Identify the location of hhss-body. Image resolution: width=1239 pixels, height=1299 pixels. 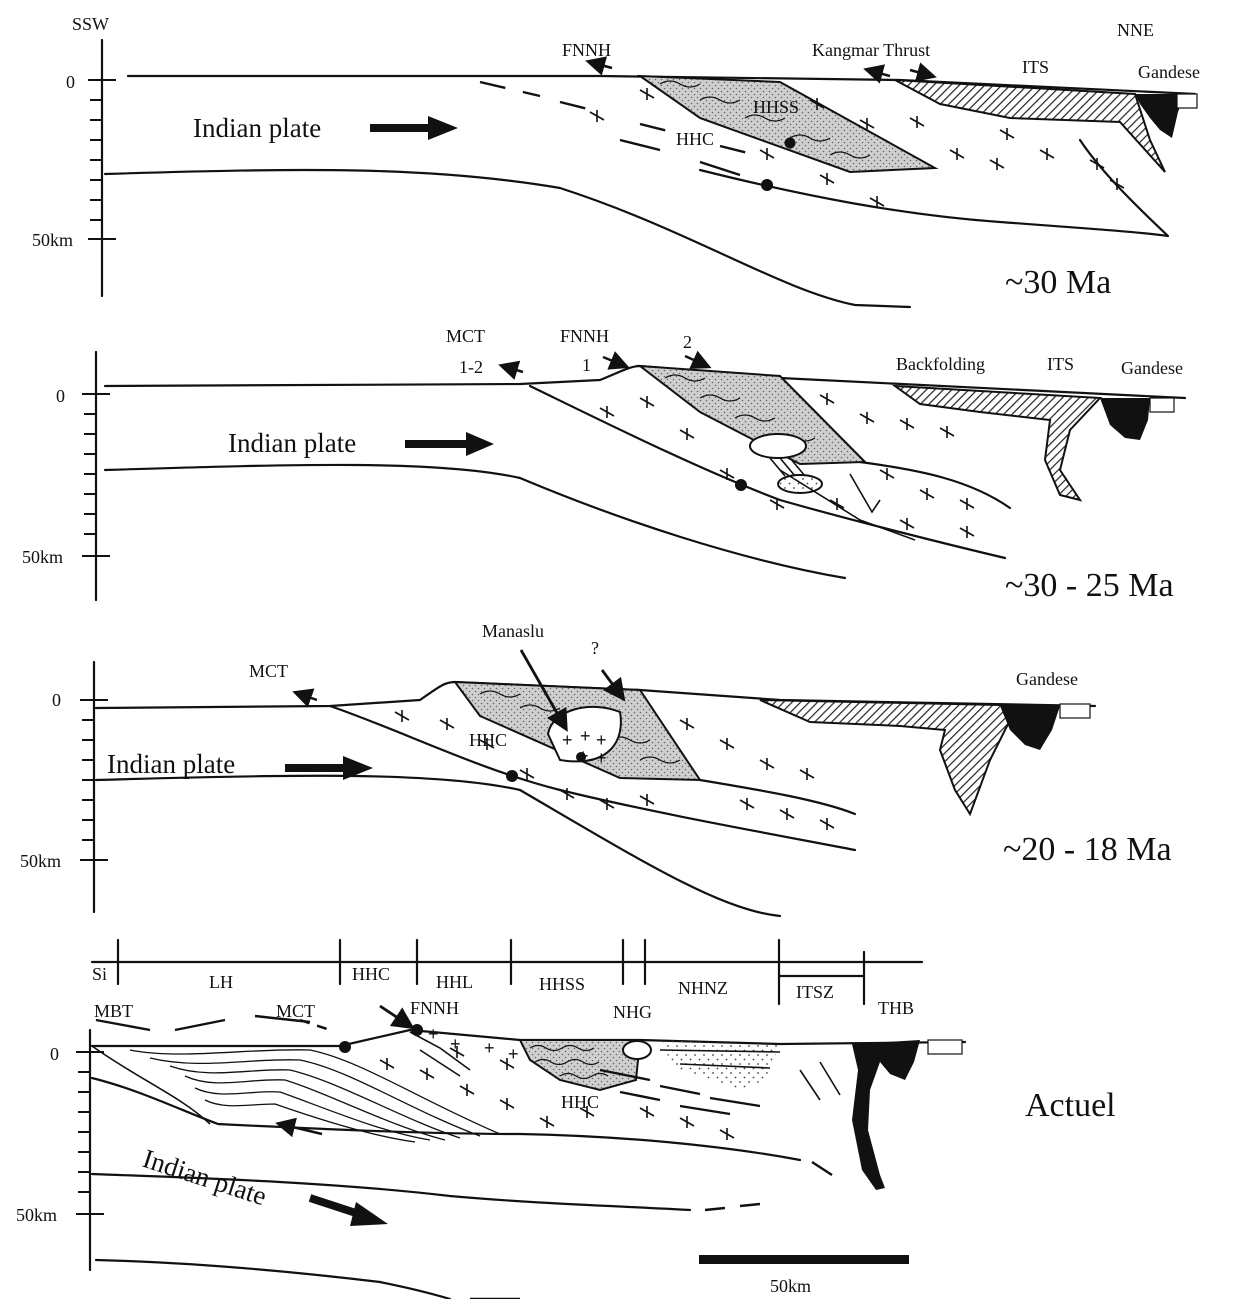
(580, 1065).